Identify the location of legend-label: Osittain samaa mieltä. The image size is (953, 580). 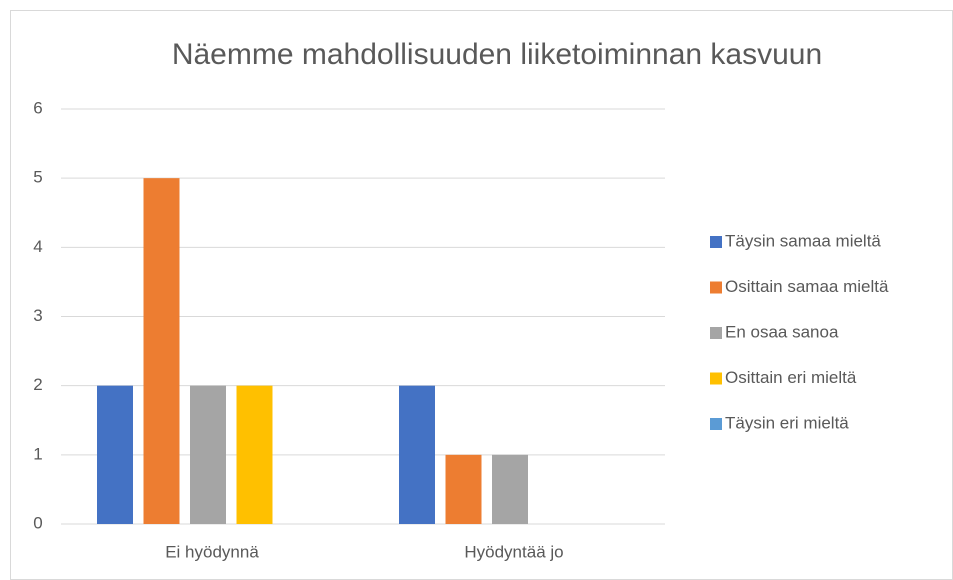
(807, 286).